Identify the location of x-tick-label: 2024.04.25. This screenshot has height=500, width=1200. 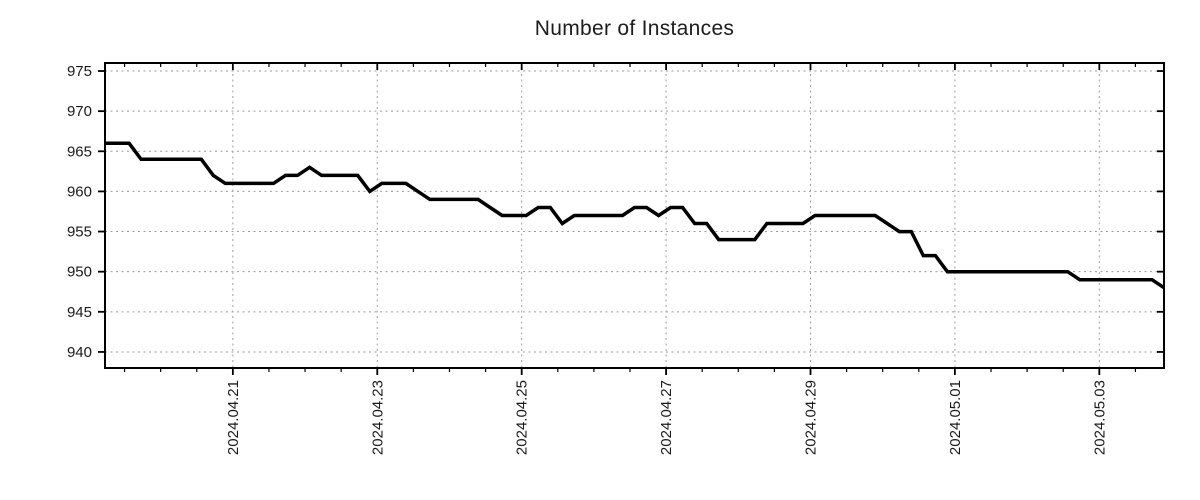
(522, 417).